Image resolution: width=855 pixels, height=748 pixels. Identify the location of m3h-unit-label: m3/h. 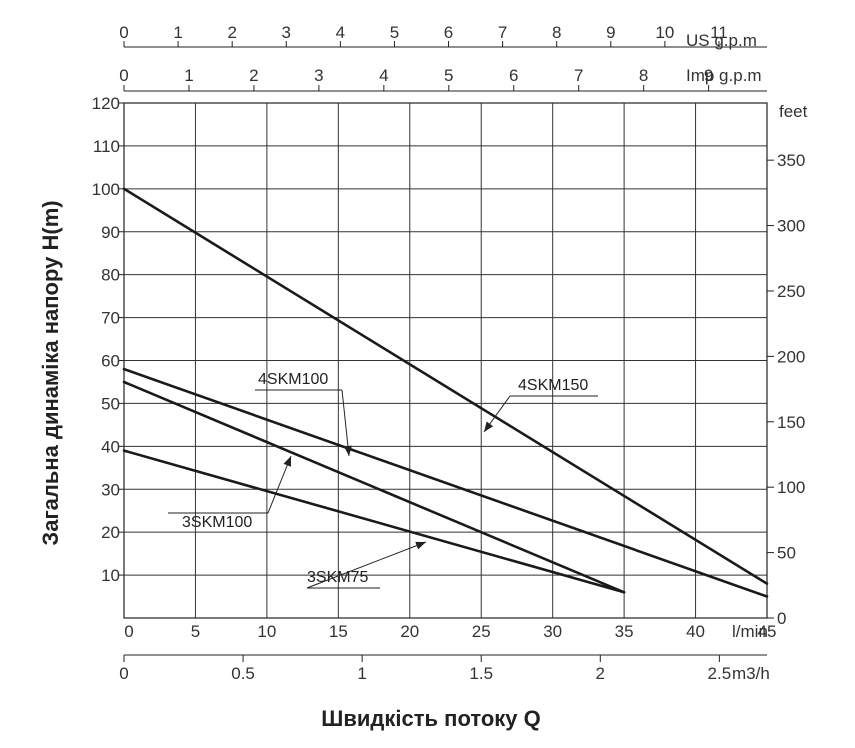
(751, 673).